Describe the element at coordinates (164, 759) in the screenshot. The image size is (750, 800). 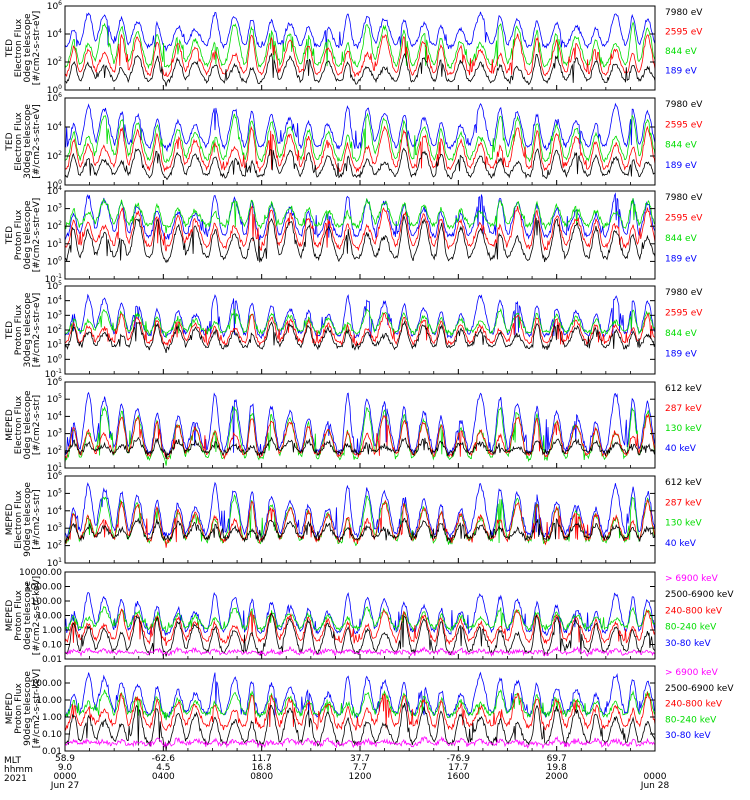
I see `x-tick-lat: -62.6` at that location.